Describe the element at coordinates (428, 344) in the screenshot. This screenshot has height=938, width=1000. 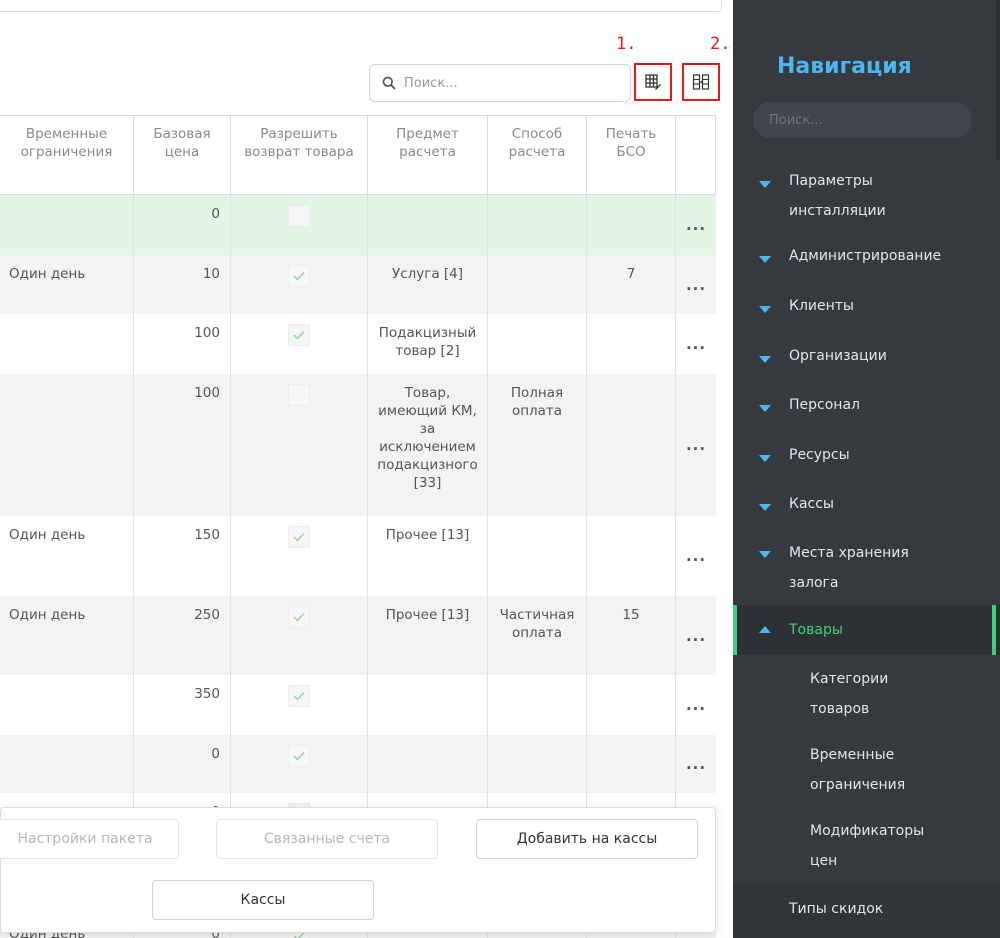
I see `cell-subject: Подакцизный товар [2]` at that location.